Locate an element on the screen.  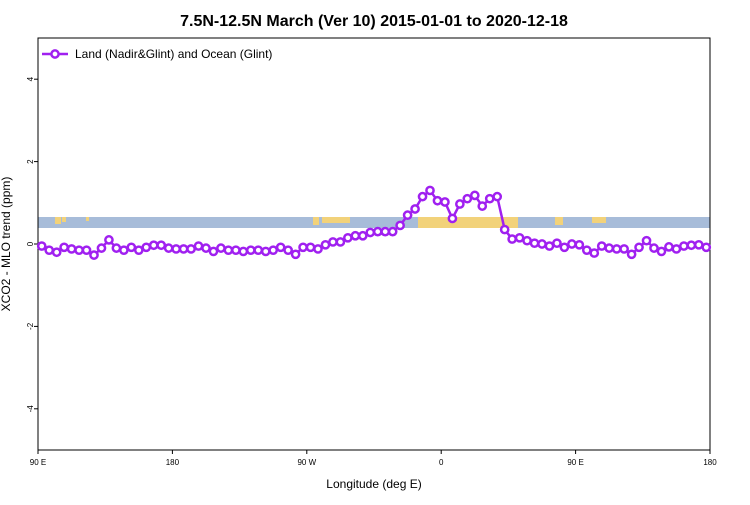
y-tick-label: 4 is located at coordinates (30, 78).